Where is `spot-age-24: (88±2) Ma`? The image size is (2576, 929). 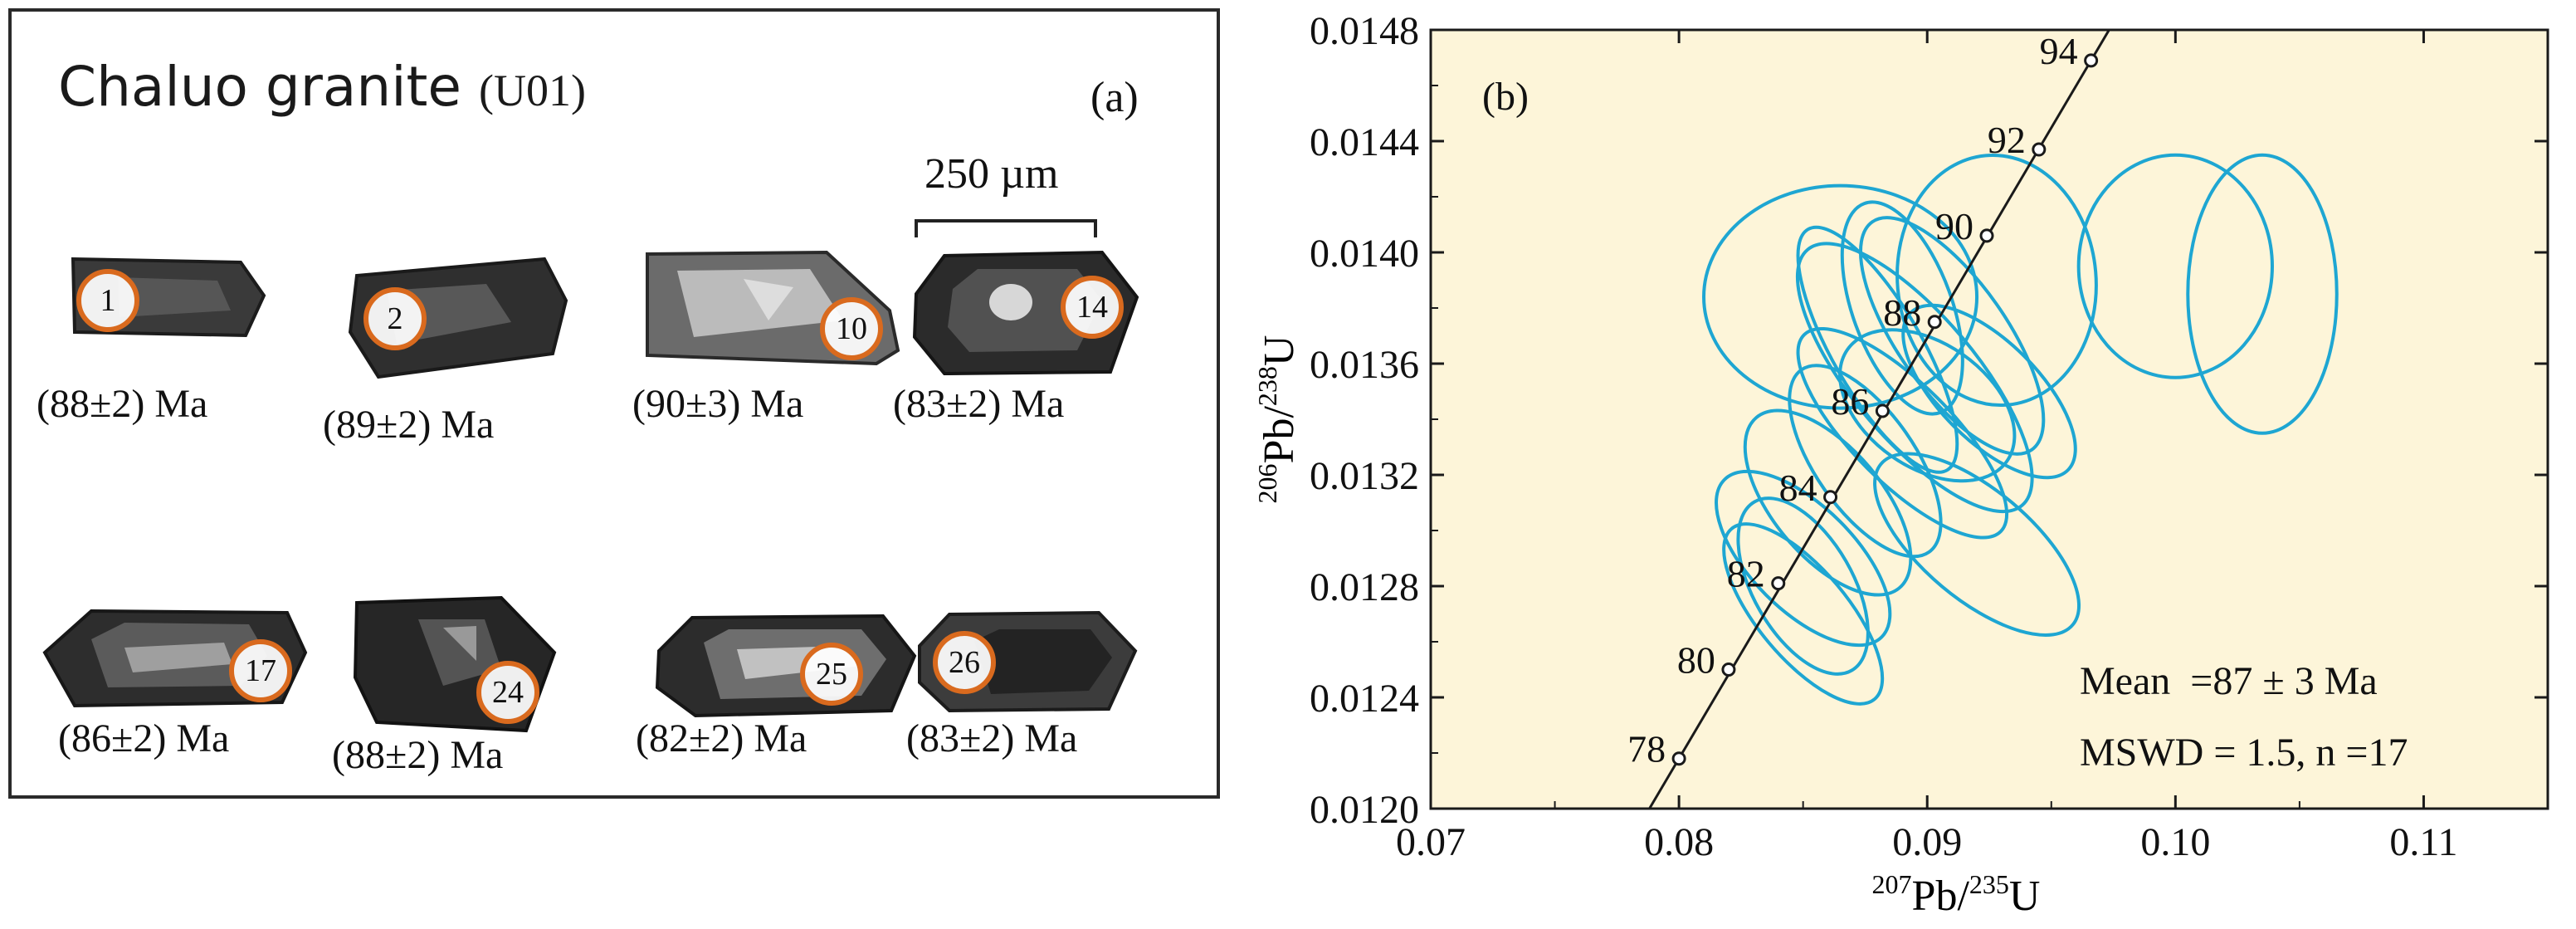 spot-age-24: (88±2) Ma is located at coordinates (418, 755).